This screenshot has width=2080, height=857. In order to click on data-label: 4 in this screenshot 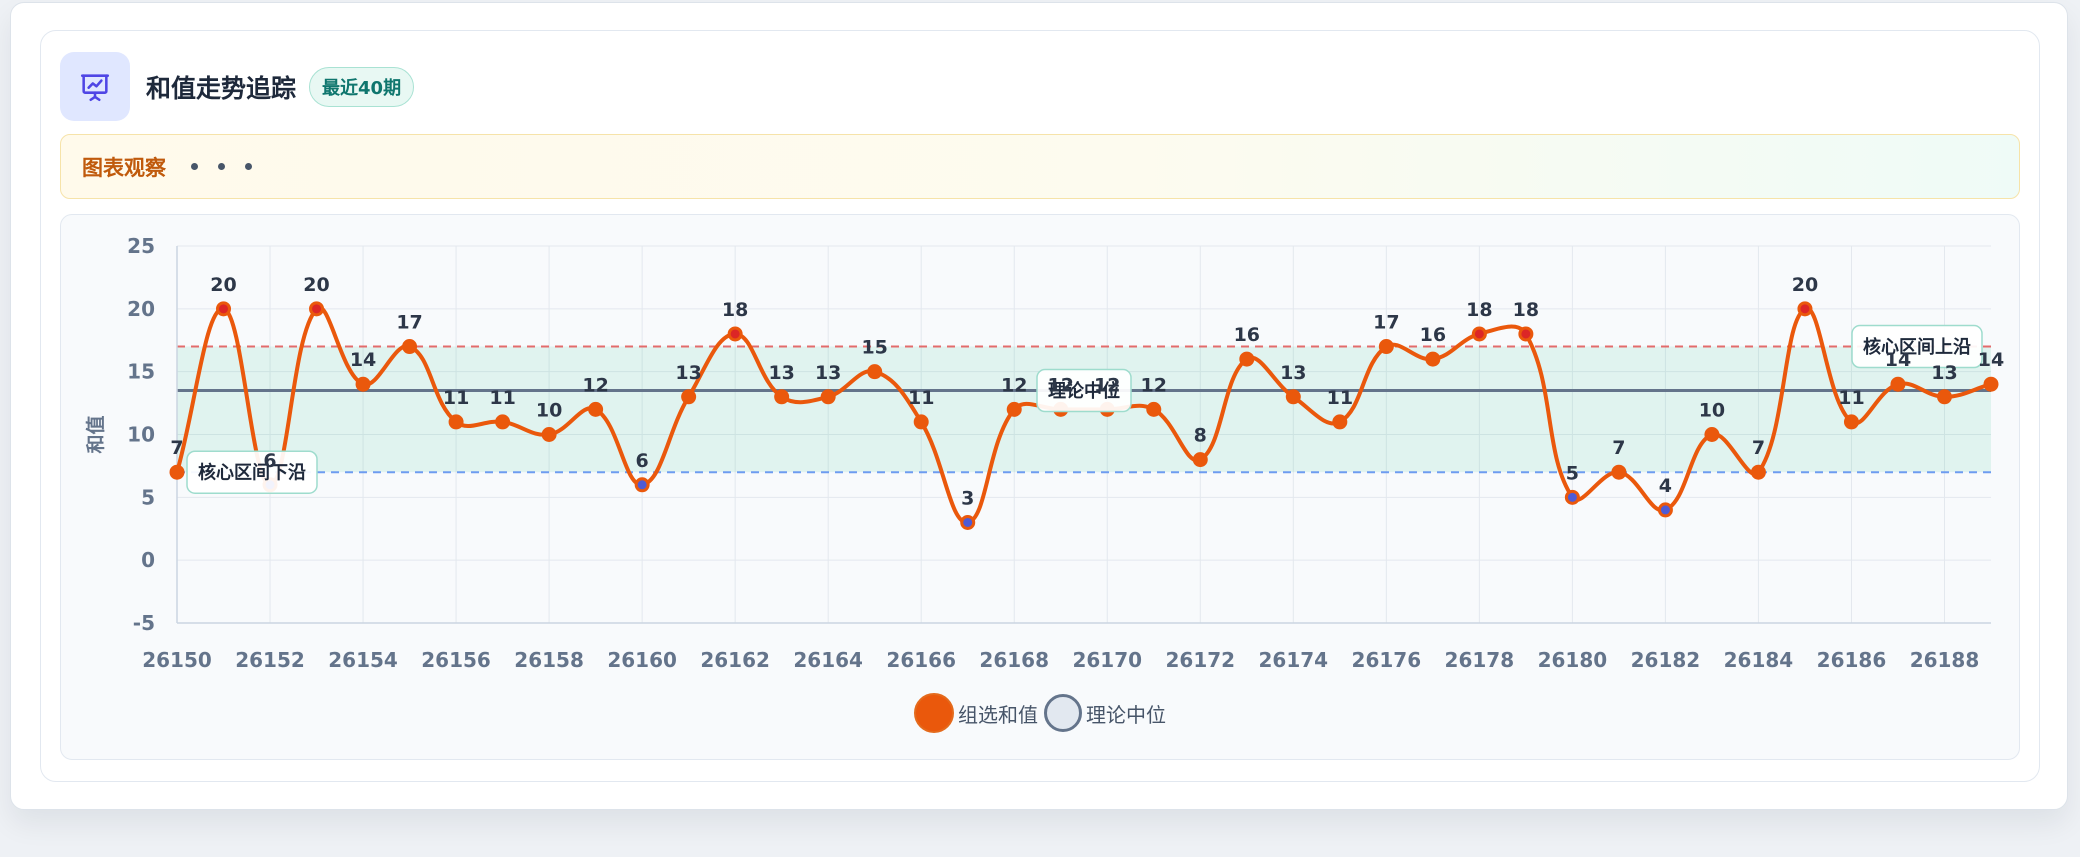, I will do `click(1665, 486)`.